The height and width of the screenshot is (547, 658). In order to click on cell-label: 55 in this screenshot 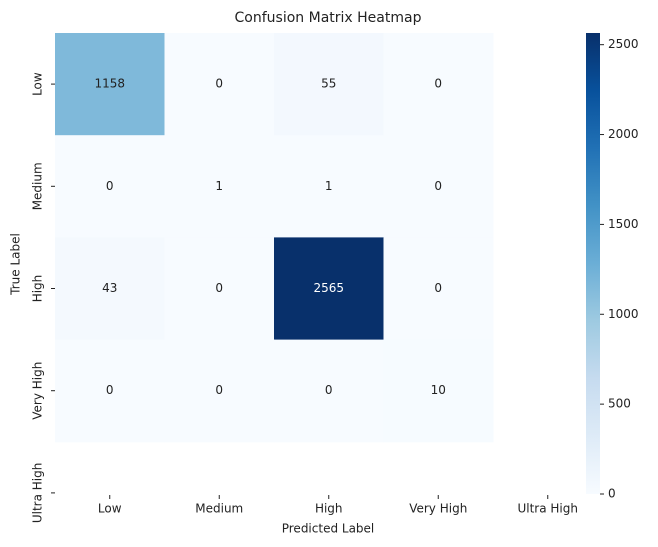, I will do `click(328, 84)`.